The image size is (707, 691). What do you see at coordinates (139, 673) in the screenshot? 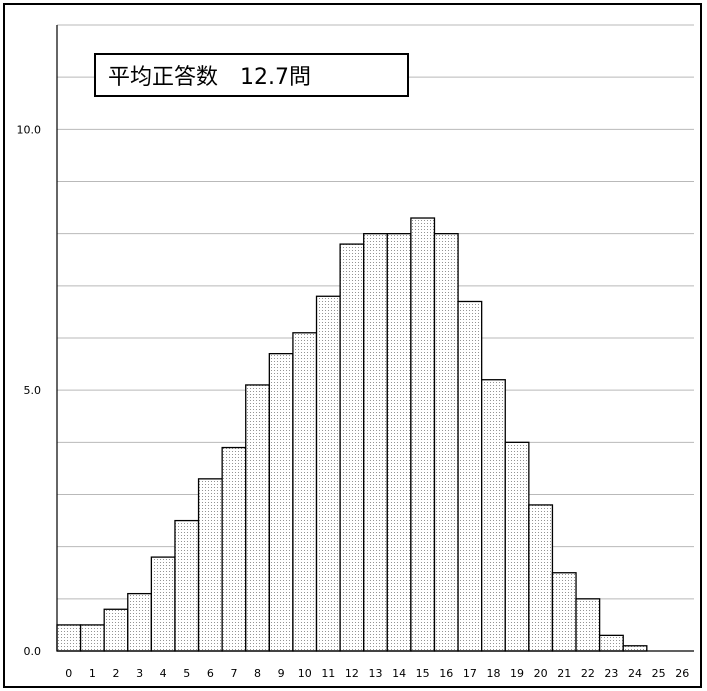
I see `x-tick-label-3: 3` at bounding box center [139, 673].